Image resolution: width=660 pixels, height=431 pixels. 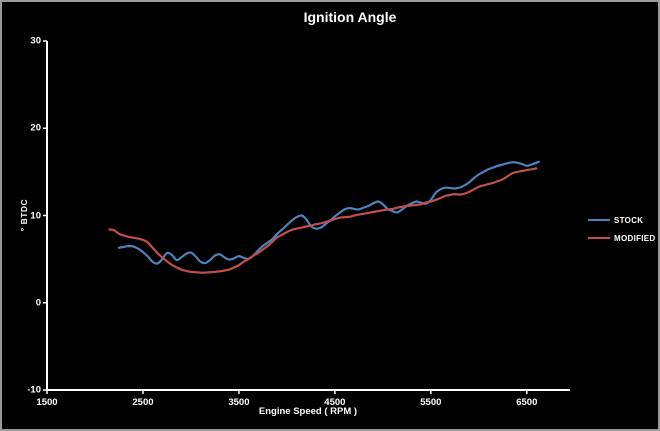 I want to click on y-tick-label: 0, so click(x=38, y=303).